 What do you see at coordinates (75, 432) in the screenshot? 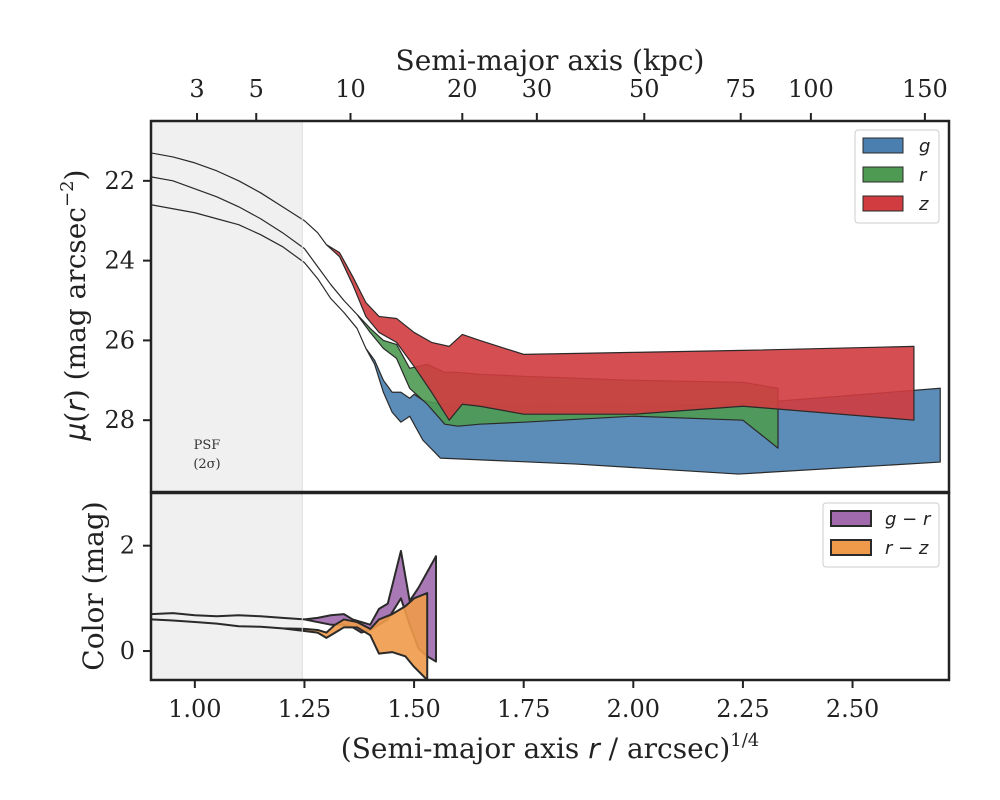
I see `top-y-axis-title-mu: μ` at bounding box center [75, 432].